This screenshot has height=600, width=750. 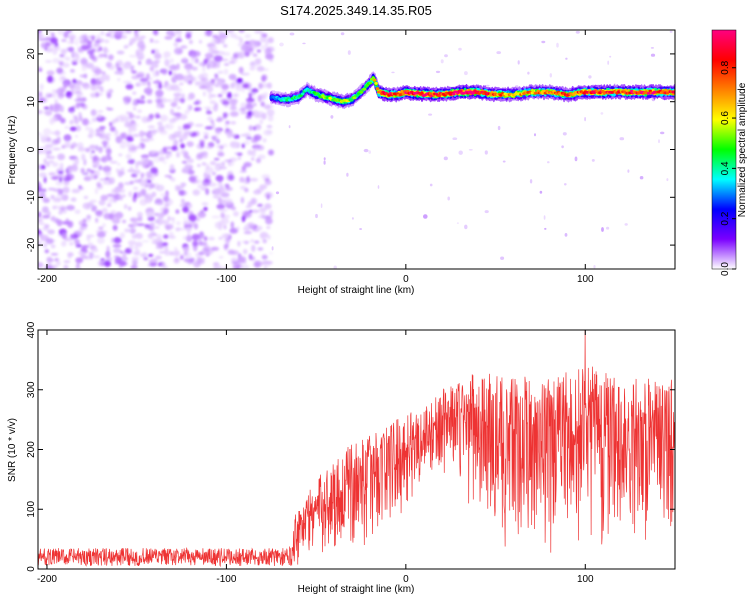 What do you see at coordinates (356, 10) in the screenshot?
I see `figure-title: S174.2025.349.14.35.R05` at bounding box center [356, 10].